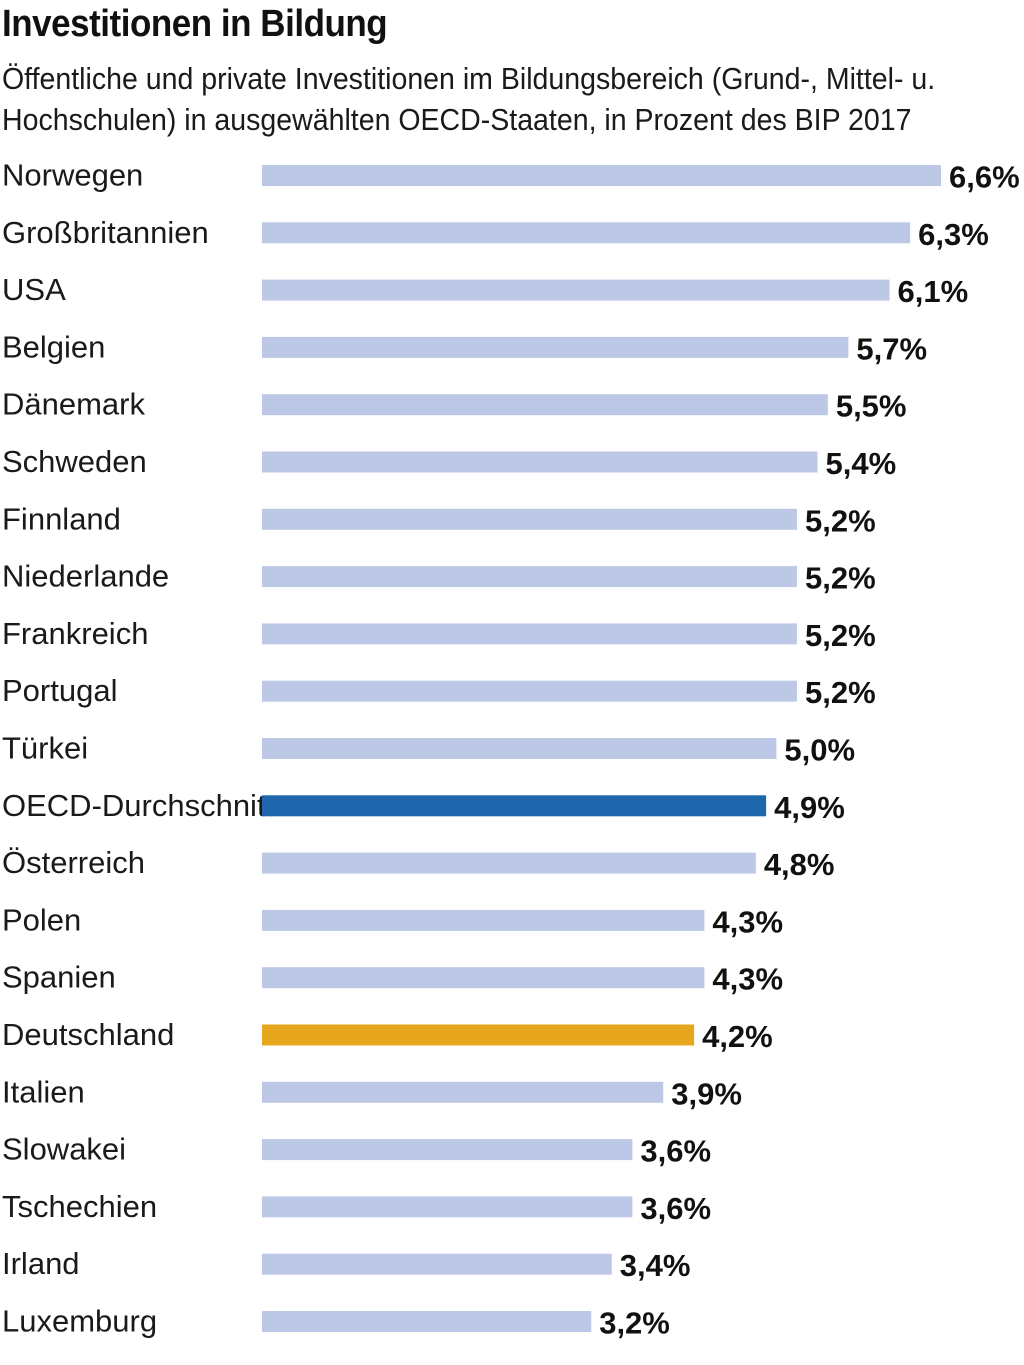 This screenshot has width=1024, height=1365. I want to click on category-label-finnland: Finnland, so click(61, 518).